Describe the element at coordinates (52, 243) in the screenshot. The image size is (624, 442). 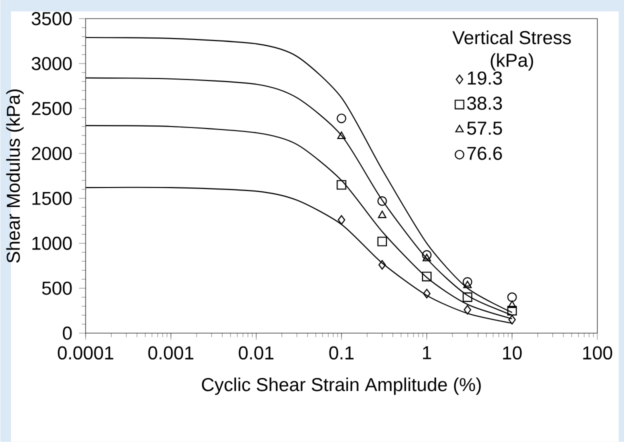
I see `y-tick-label: 1000` at that location.